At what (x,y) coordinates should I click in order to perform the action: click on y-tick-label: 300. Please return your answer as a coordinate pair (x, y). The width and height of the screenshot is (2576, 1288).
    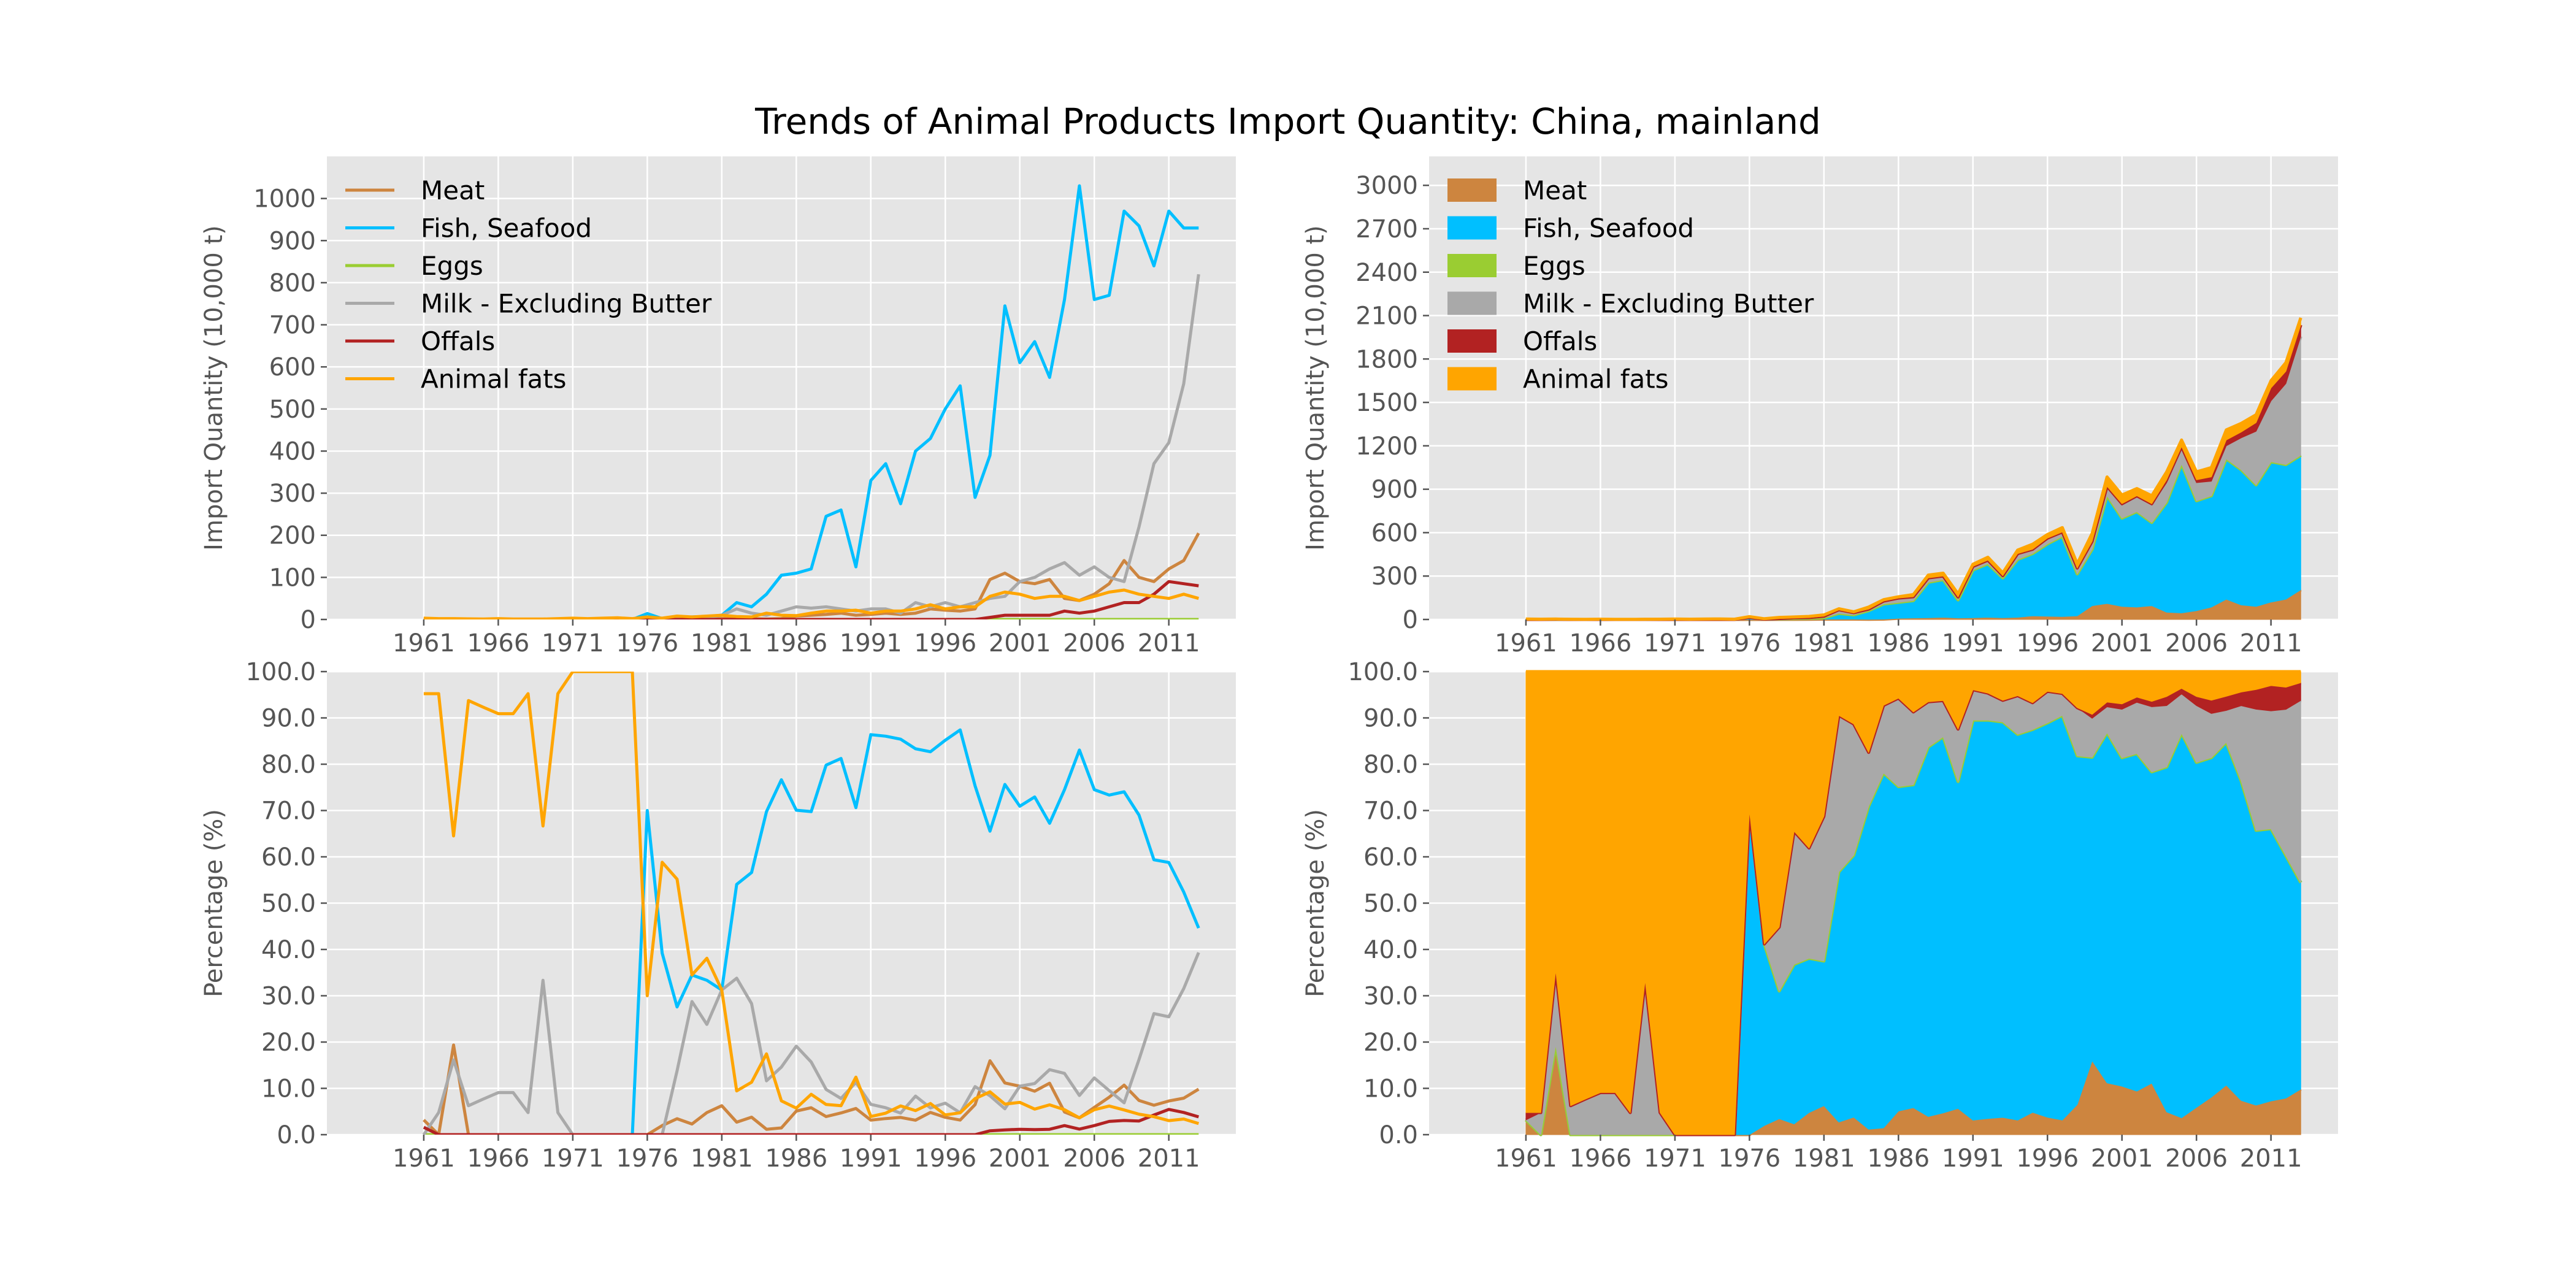
    Looking at the image, I should click on (292, 494).